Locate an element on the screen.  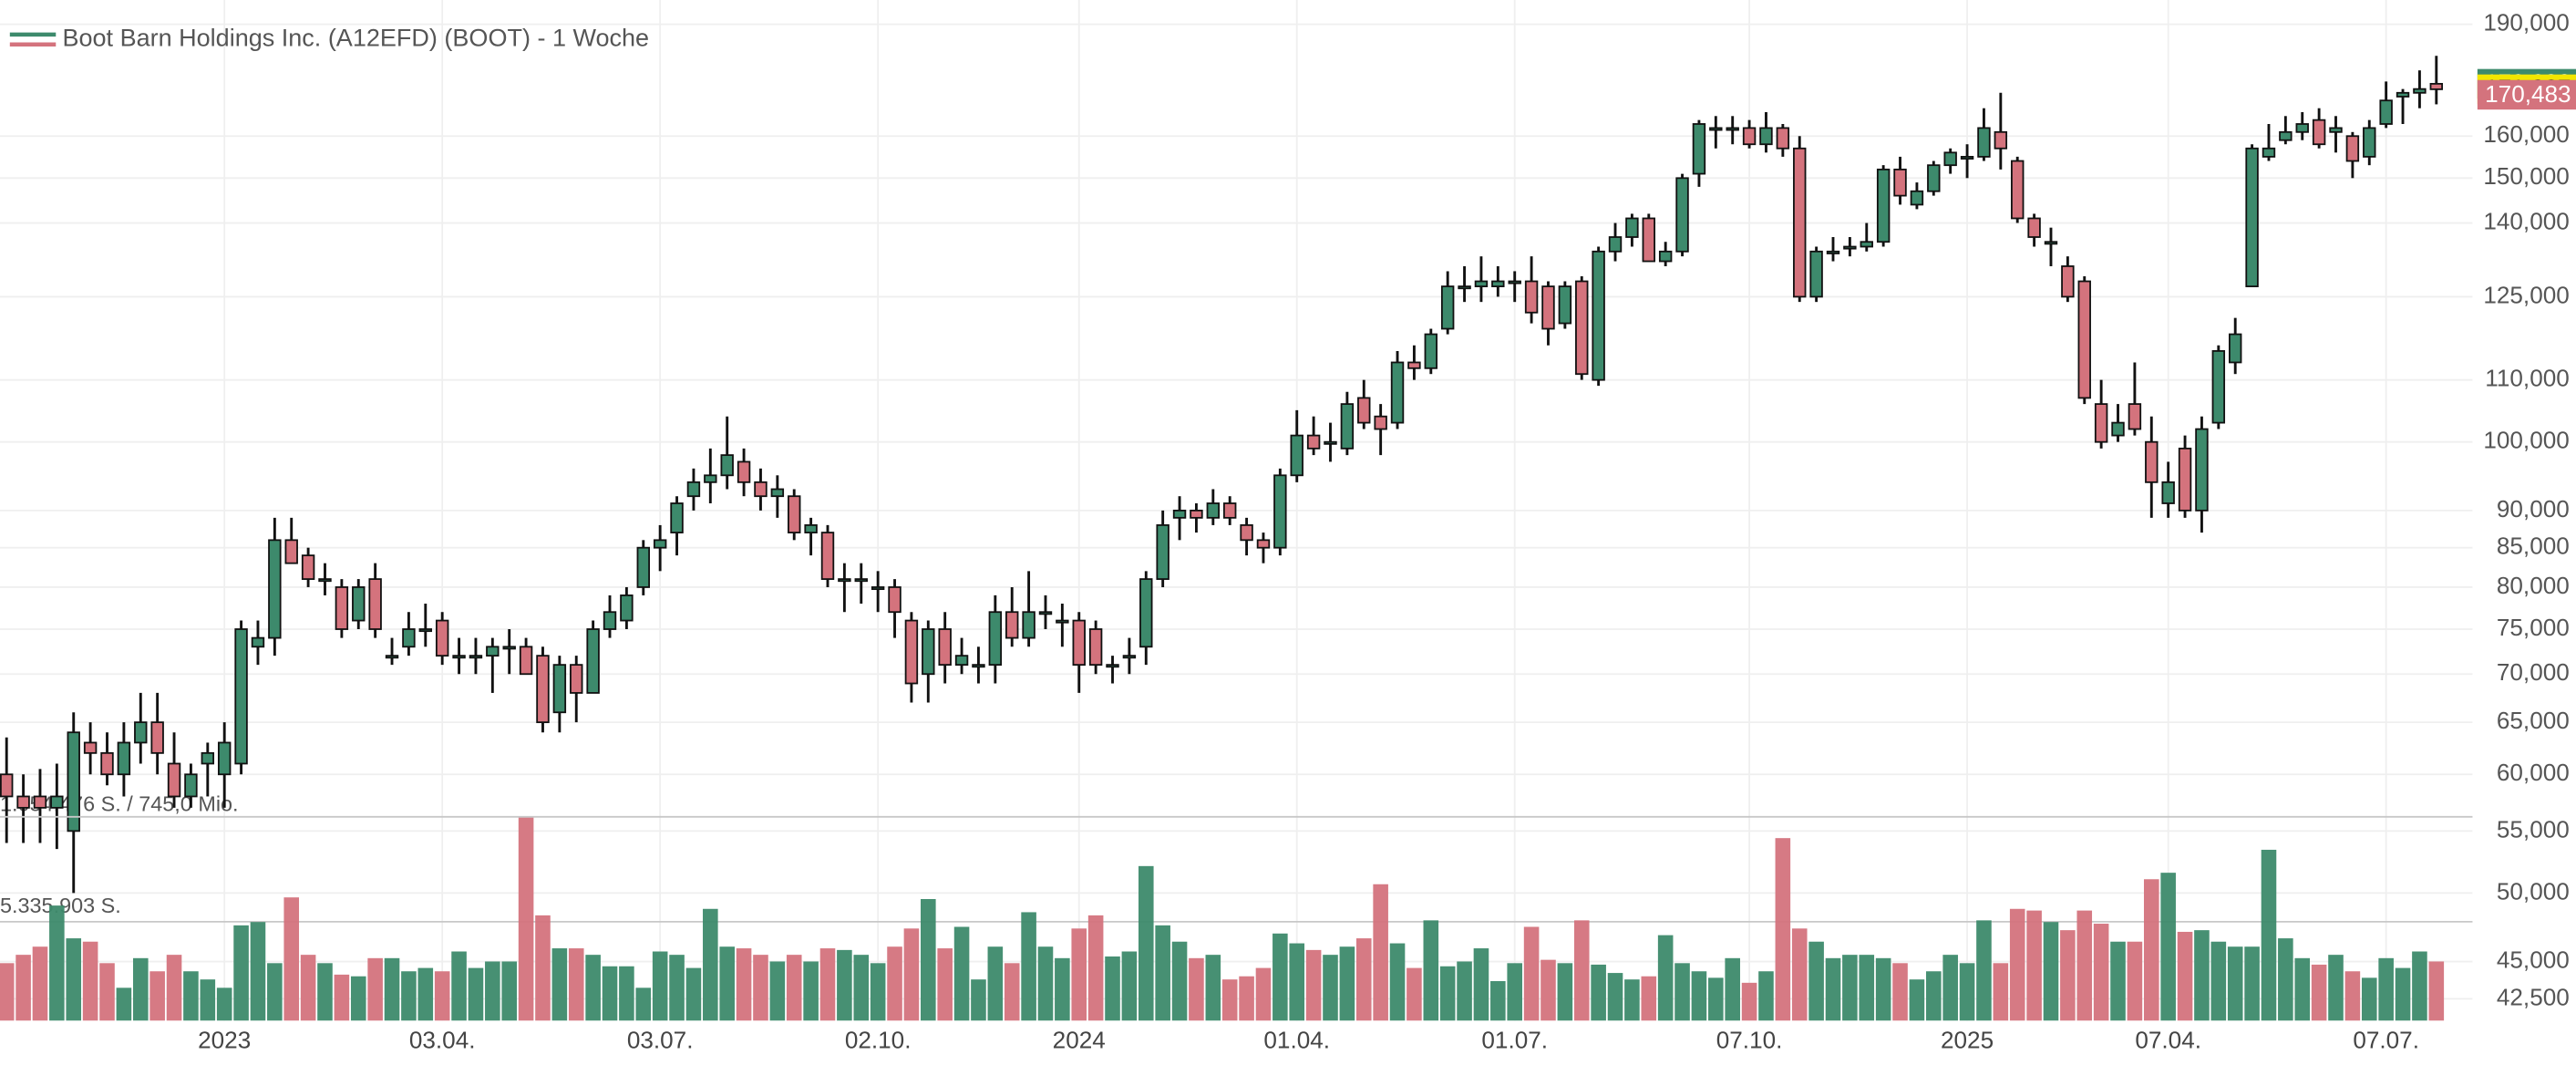
x-tick-label: 2025 is located at coordinates (1967, 1040).